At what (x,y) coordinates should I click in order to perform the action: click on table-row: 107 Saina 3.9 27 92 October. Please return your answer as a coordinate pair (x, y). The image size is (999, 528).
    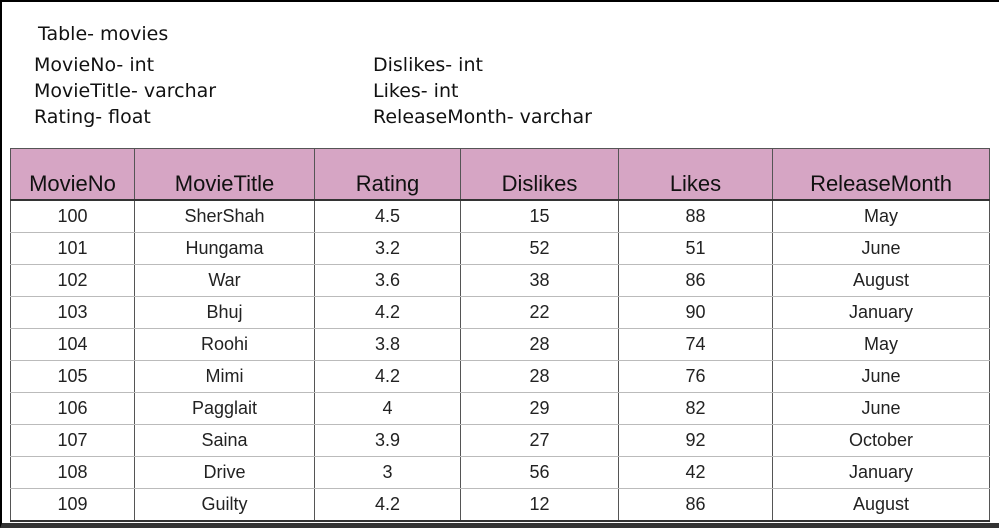
    Looking at the image, I should click on (500, 440).